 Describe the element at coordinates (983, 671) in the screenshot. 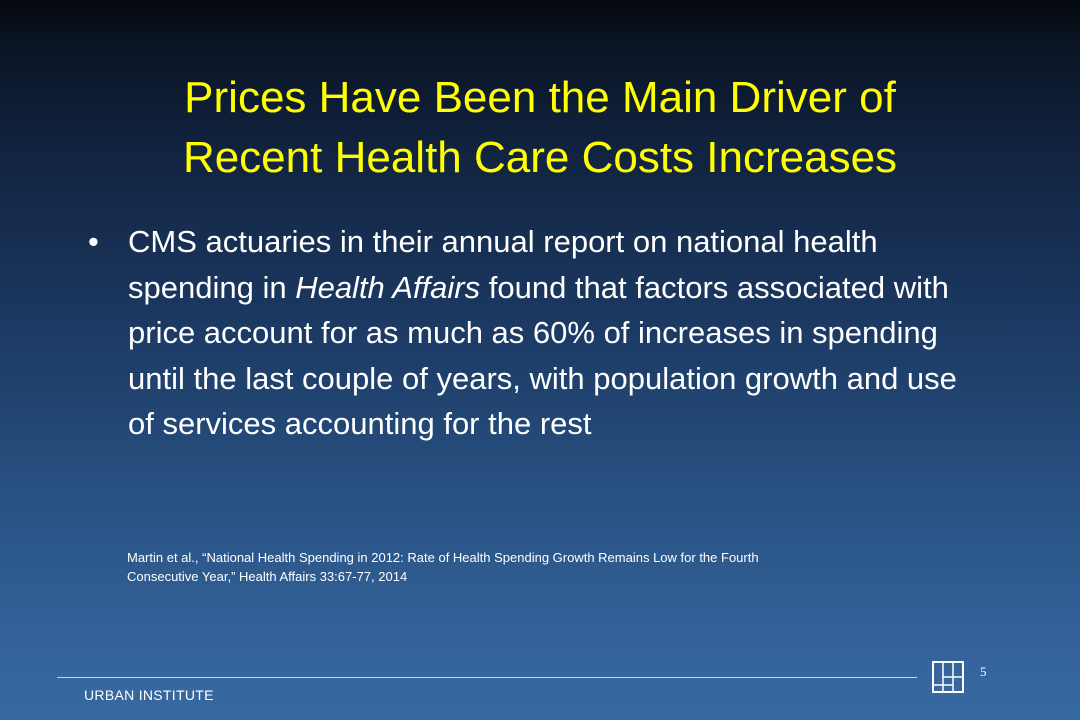

I see `page-number: 5` at that location.